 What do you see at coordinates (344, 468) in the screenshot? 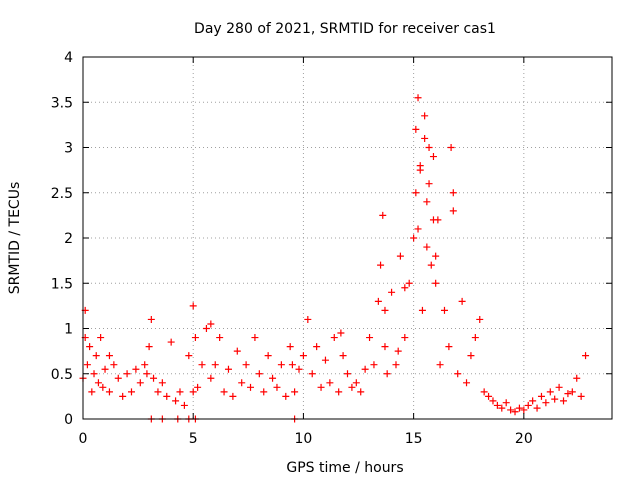
I see `x-axis-label: GPS time / hours` at bounding box center [344, 468].